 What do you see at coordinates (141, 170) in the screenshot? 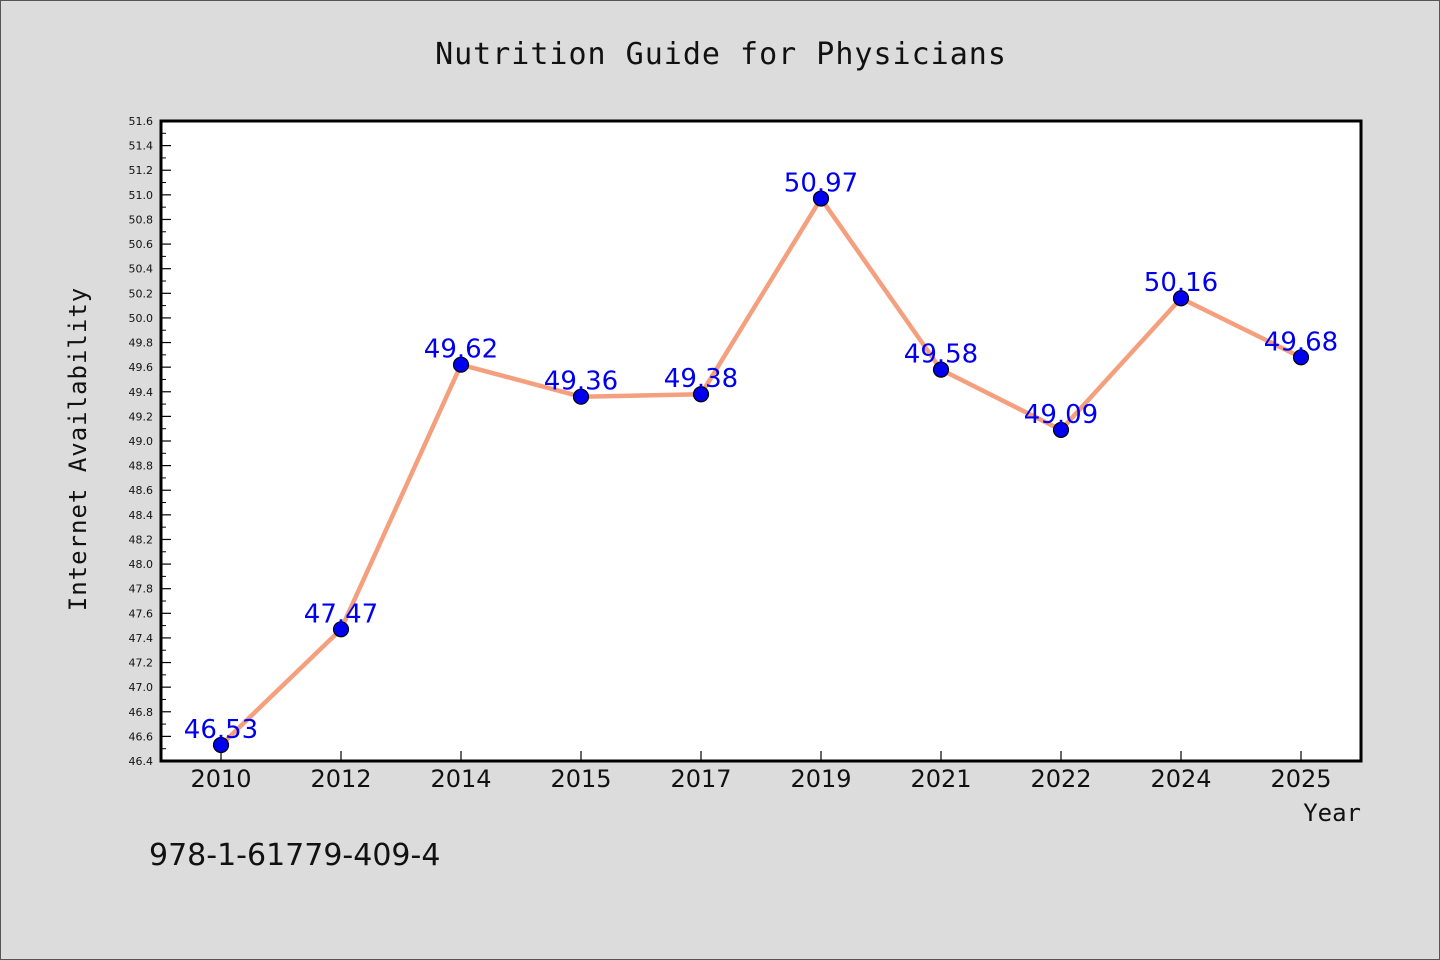
I see `y-tick-label: 51.2` at bounding box center [141, 170].